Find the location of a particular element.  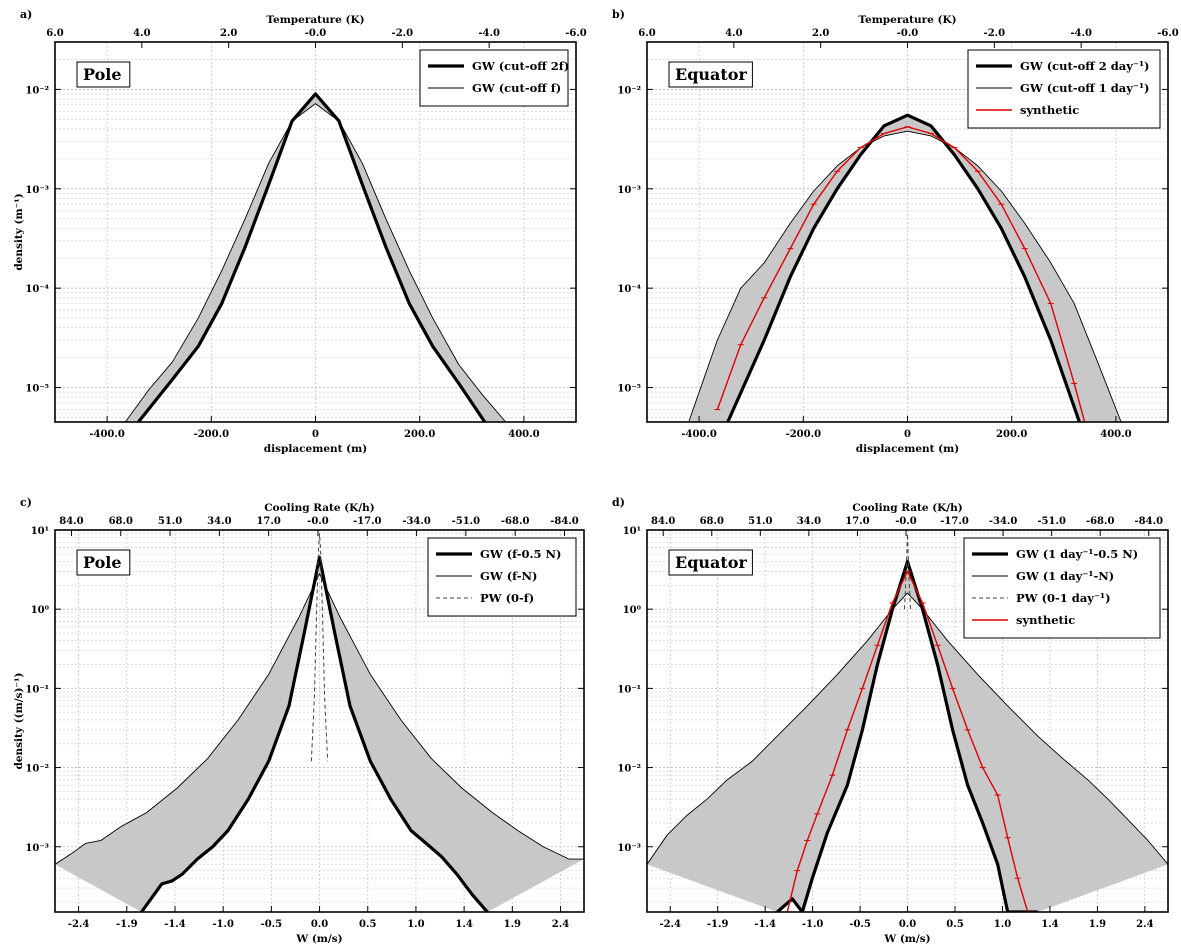

y-tick-label: 10¹ is located at coordinates (40, 531).